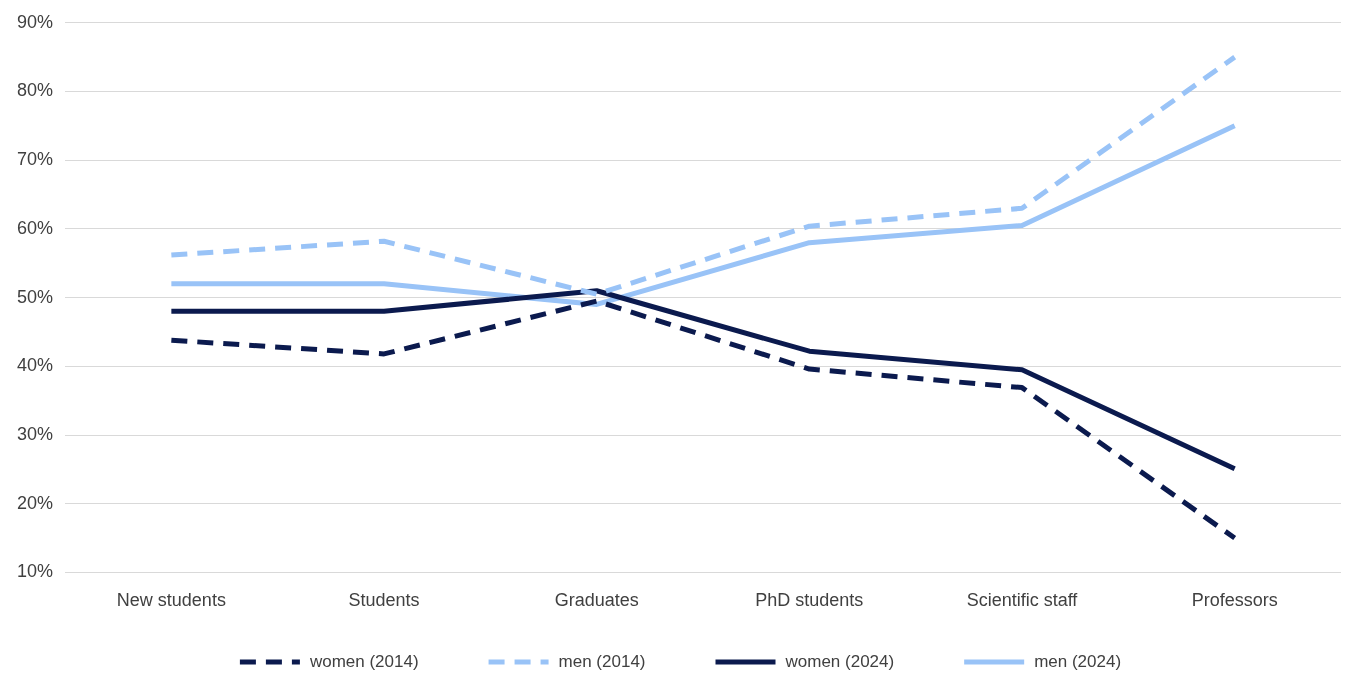 This screenshot has height=680, width=1361. Describe the element at coordinates (839, 661) in the screenshot. I see `legend-label: women (2024)` at that location.